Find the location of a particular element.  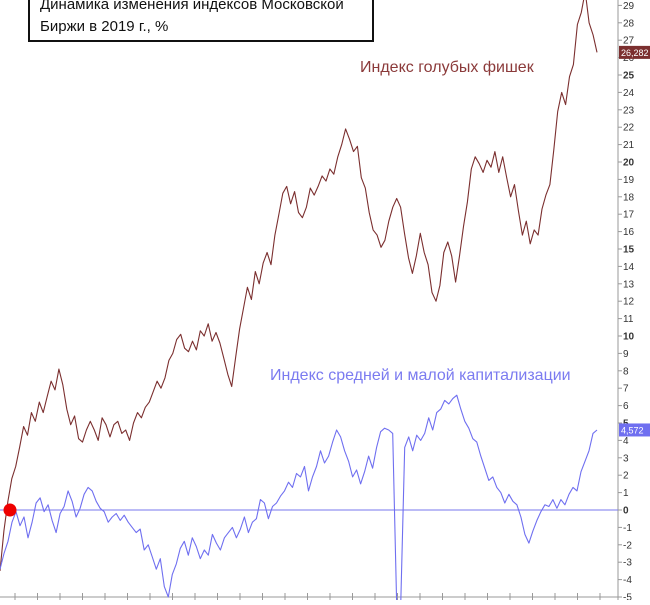

series-label-blue-chips: Индекс голубых фишек is located at coordinates (447, 67).